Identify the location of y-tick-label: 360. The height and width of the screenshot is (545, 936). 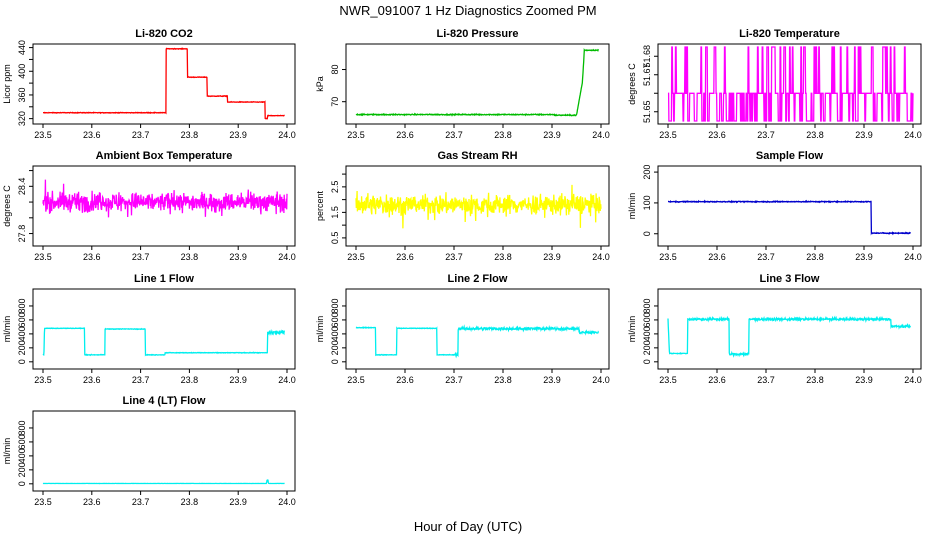
(22, 94).